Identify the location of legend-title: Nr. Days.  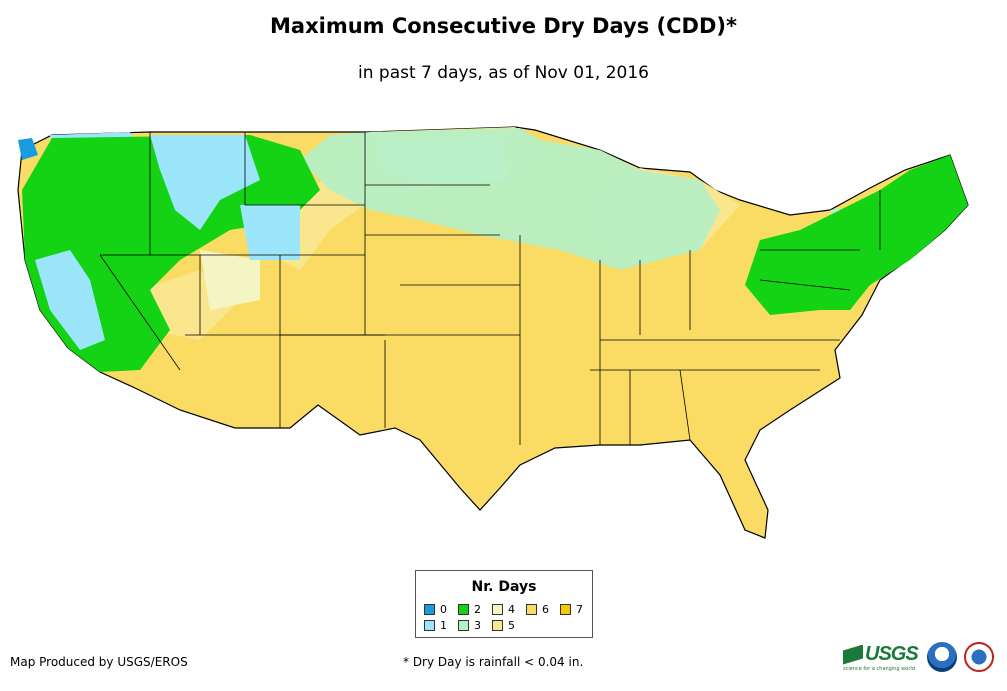
(504, 587).